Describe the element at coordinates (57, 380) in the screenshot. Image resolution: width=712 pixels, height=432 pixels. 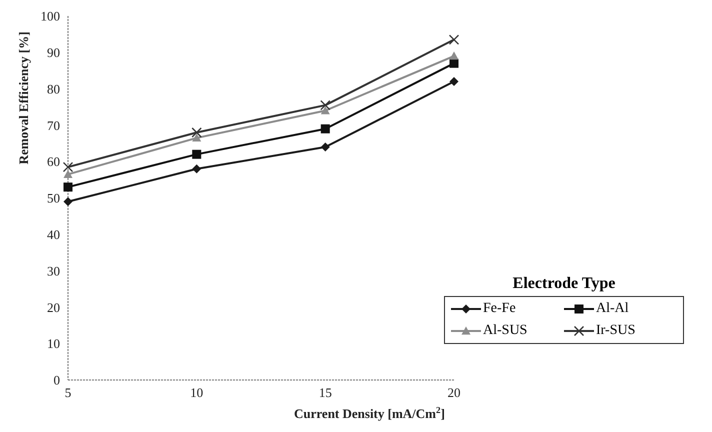
I see `y-tick-label: 0` at that location.